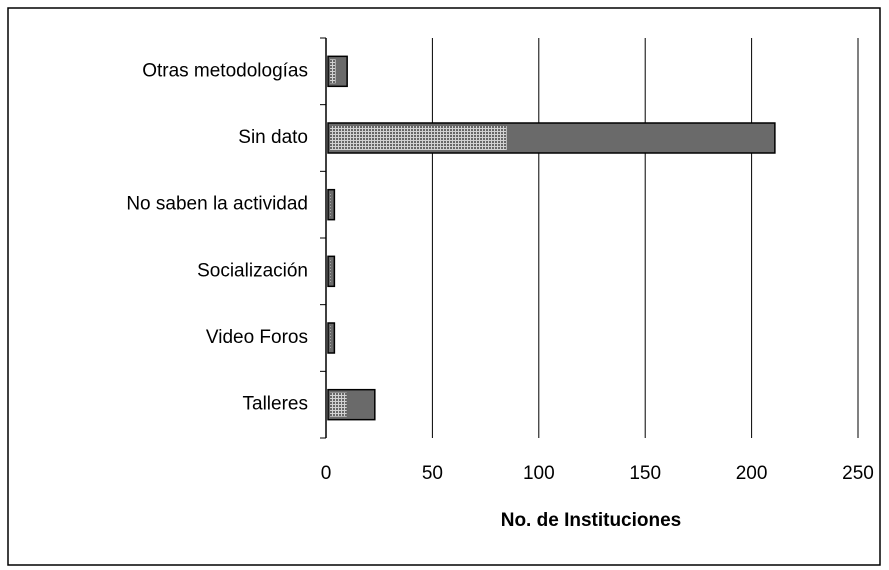 This screenshot has width=889, height=570. What do you see at coordinates (752, 473) in the screenshot?
I see `x-tick-label: 200` at bounding box center [752, 473].